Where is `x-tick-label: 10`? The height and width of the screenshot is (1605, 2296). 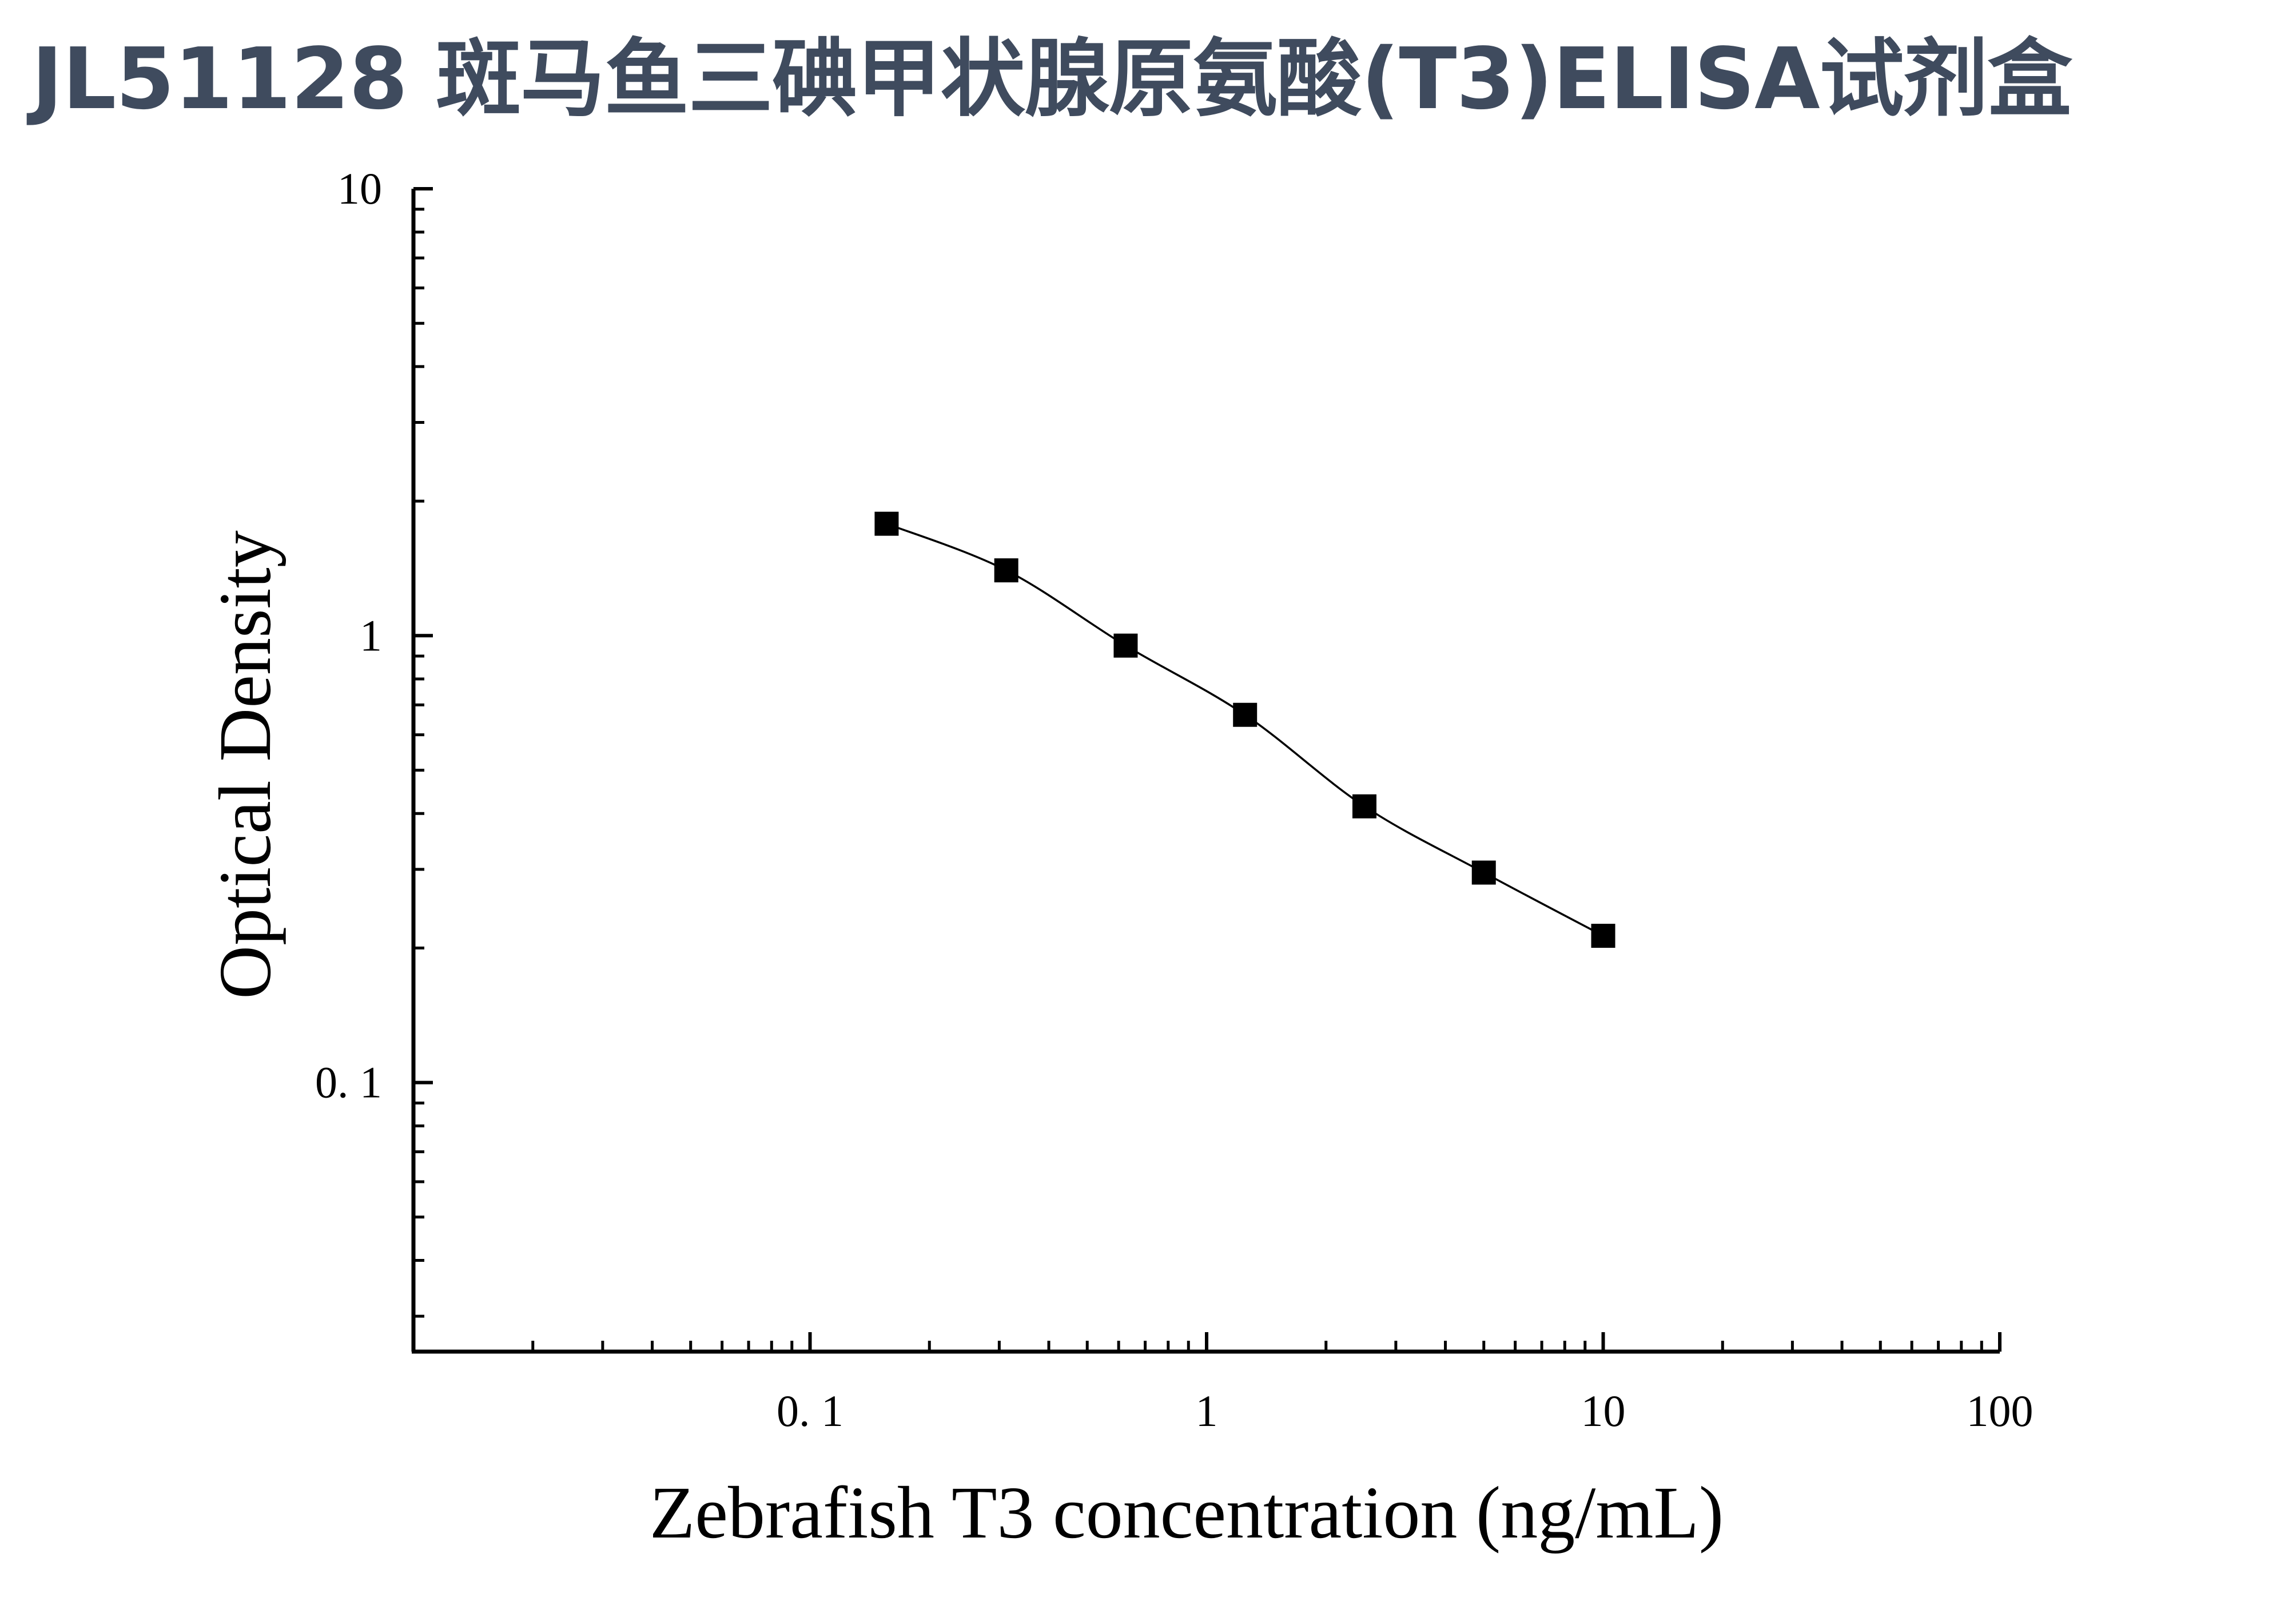
x-tick-label: 10 is located at coordinates (1604, 1411).